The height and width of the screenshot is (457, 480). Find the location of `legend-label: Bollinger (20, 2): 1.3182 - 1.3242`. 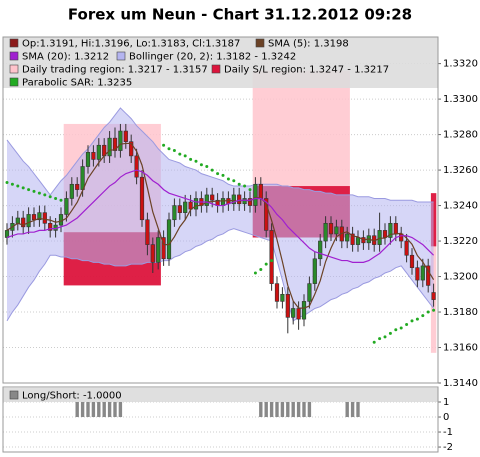

legend-label: Bollinger (20, 2): 1.3182 - 1.3242 is located at coordinates (212, 57).